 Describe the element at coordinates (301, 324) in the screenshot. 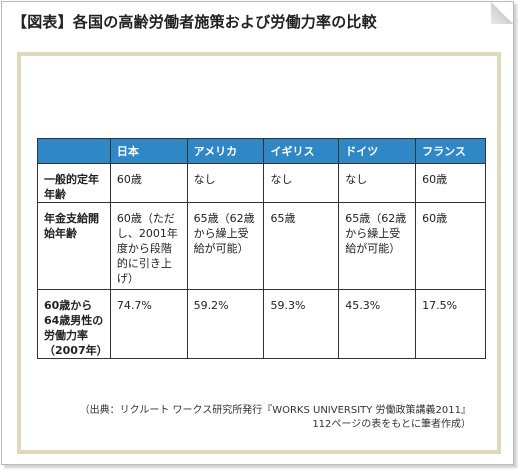

I see `table-cell: 59.3%` at that location.